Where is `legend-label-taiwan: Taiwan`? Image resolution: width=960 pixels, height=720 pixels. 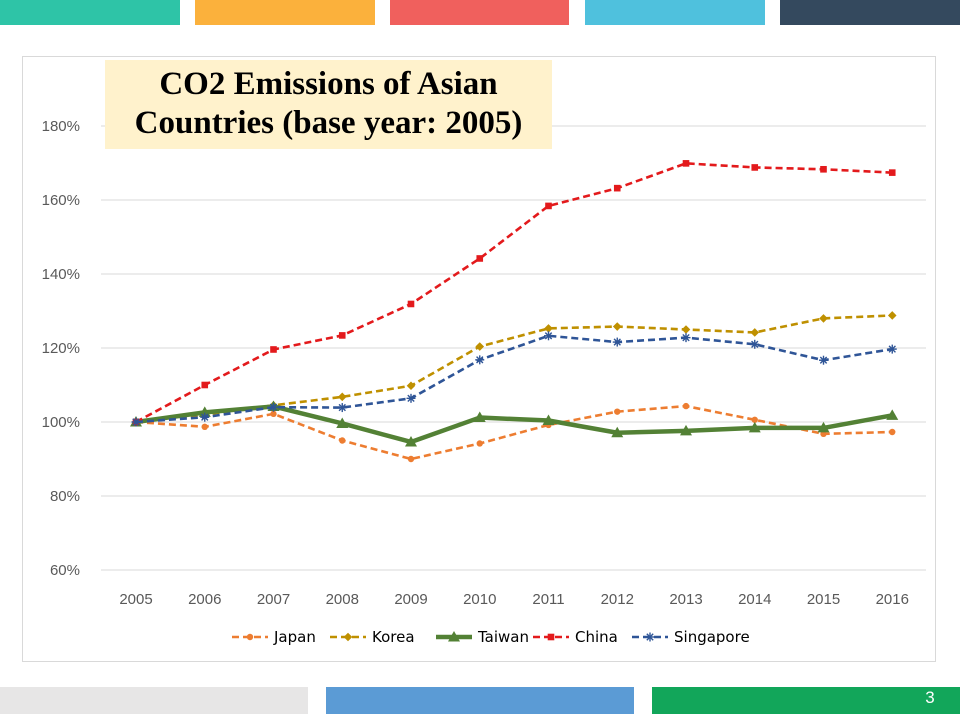
legend-label-taiwan: Taiwan is located at coordinates (503, 637).